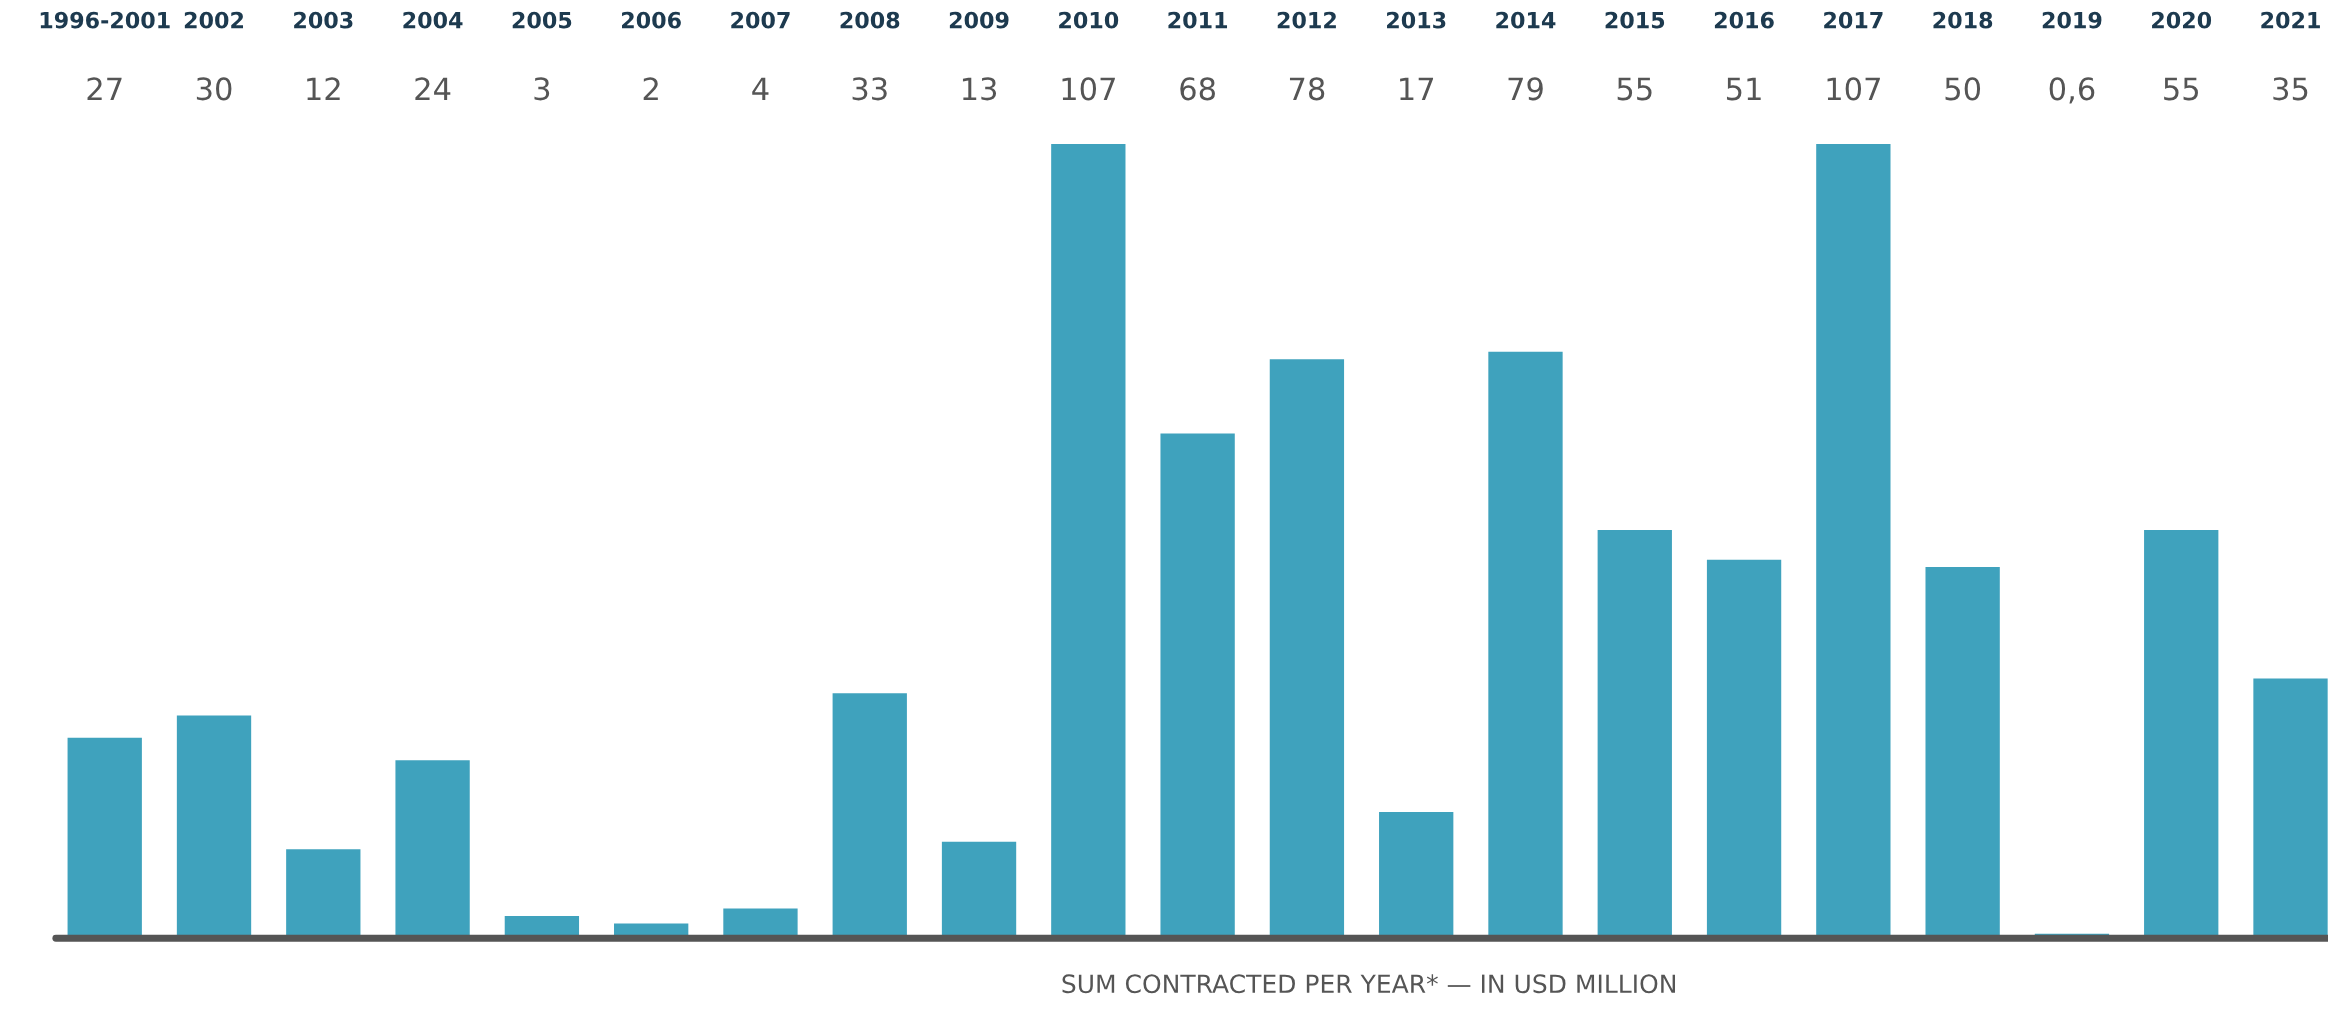 This screenshot has width=2328, height=1021. I want to click on x-tick-label: 2010, so click(1089, 20).